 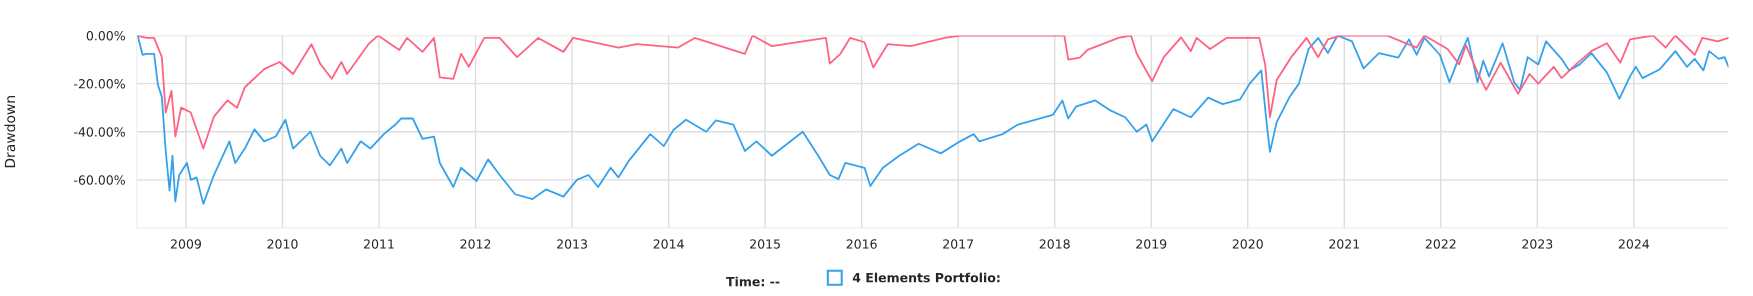 What do you see at coordinates (282, 244) in the screenshot?
I see `x-tick-label: 2010` at bounding box center [282, 244].